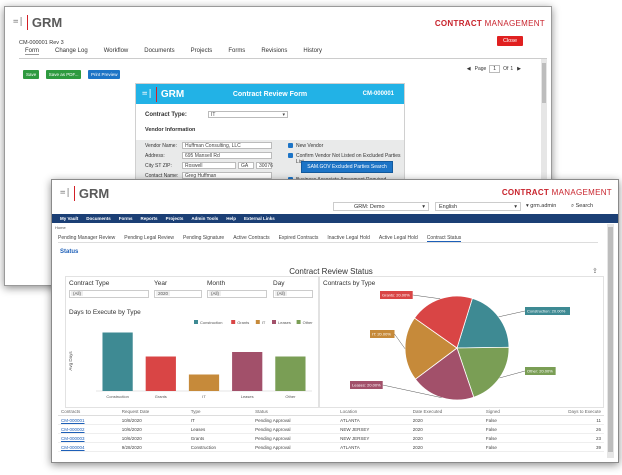  I want to click on location-cell: ATLANTA, so click(373, 420).